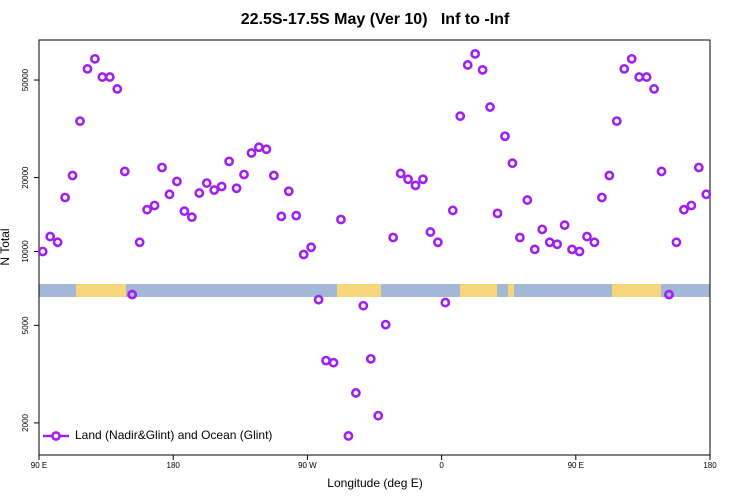 This screenshot has height=500, width=750. I want to click on legend-label: Land (Nadir&Glint) and Ocean (Glint), so click(173, 435).